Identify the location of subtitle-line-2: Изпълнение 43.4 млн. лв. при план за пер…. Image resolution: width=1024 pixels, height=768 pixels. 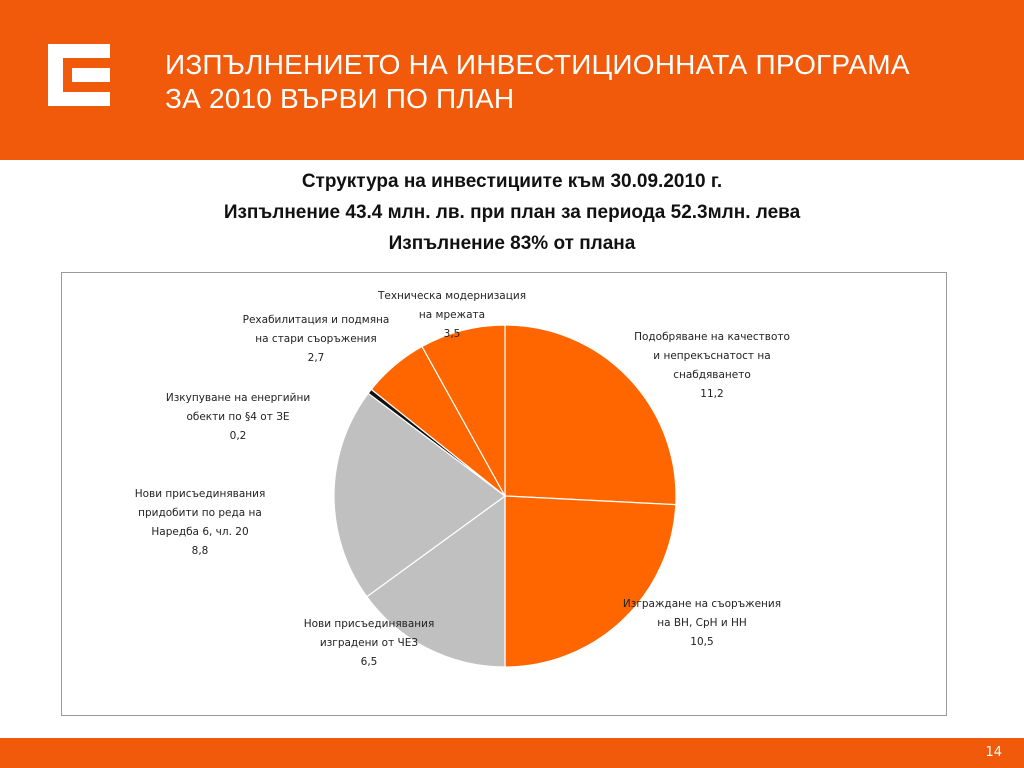
(512, 212).